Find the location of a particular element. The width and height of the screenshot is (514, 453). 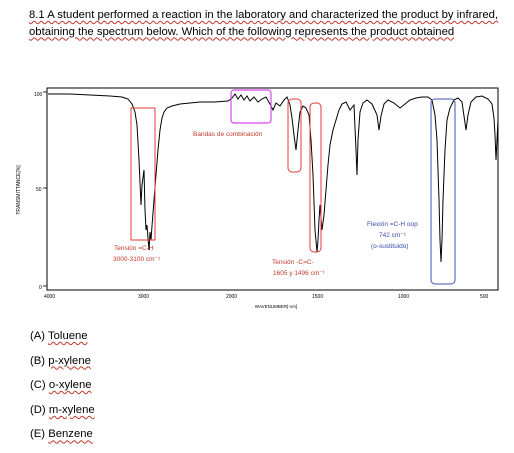

cc-stretch-title: Tensión -C=C- is located at coordinates (293, 262).